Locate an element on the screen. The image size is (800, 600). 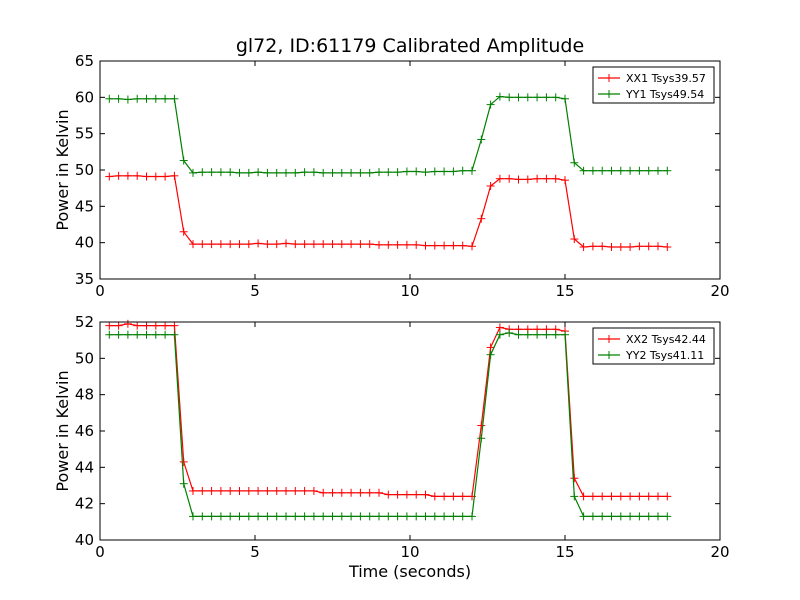
y-tick-label: 52 is located at coordinates (84, 322).